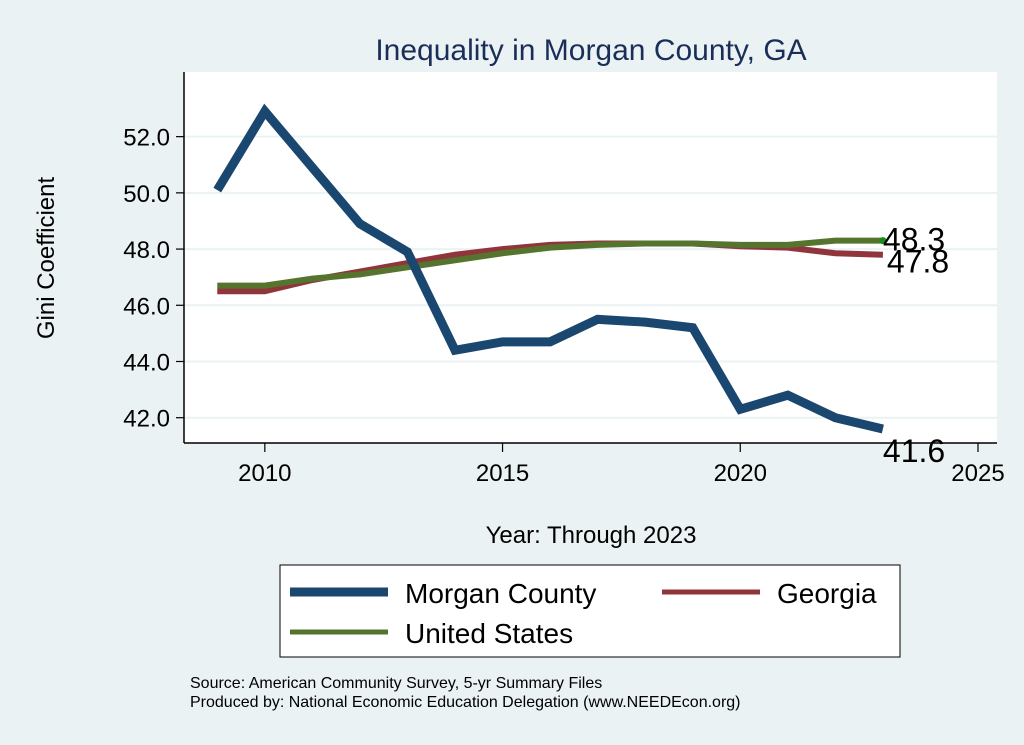 Image resolution: width=1024 pixels, height=745 pixels. Describe the element at coordinates (916, 345) in the screenshot. I see `end-labels: 41.6 47.848.3` at that location.